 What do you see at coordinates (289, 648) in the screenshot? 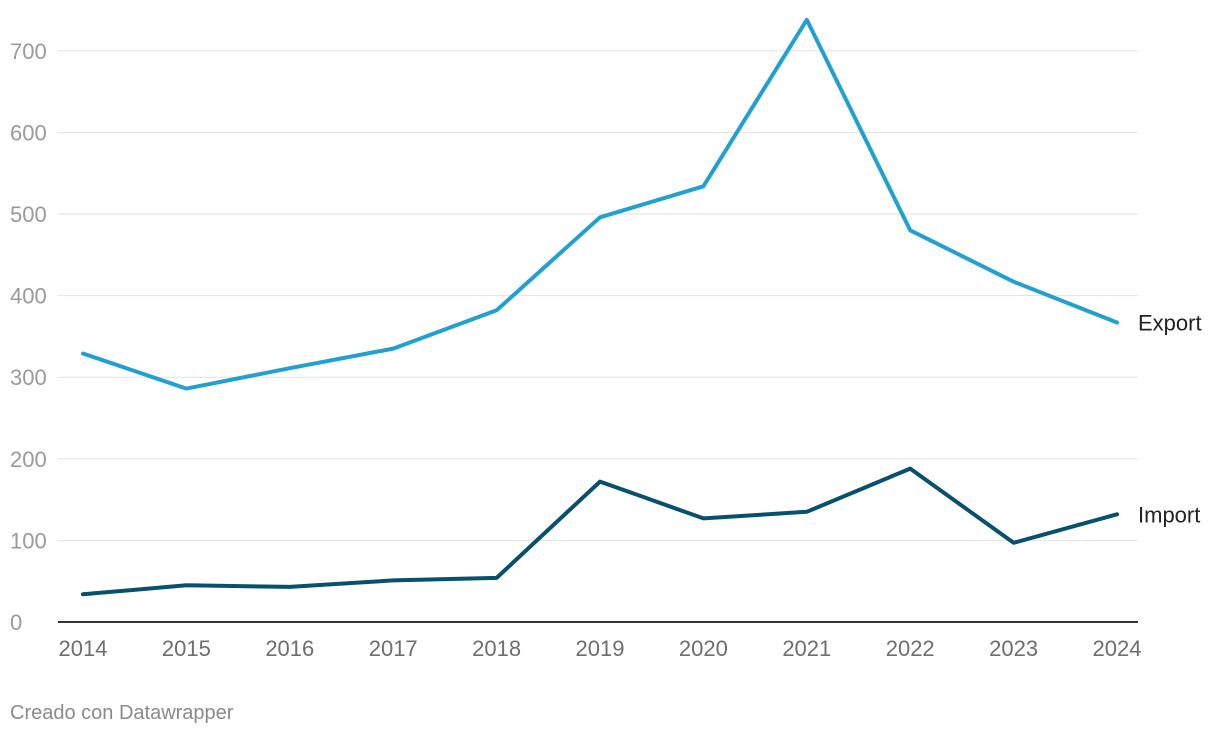
I see `x-tick-label: 2016` at bounding box center [289, 648].